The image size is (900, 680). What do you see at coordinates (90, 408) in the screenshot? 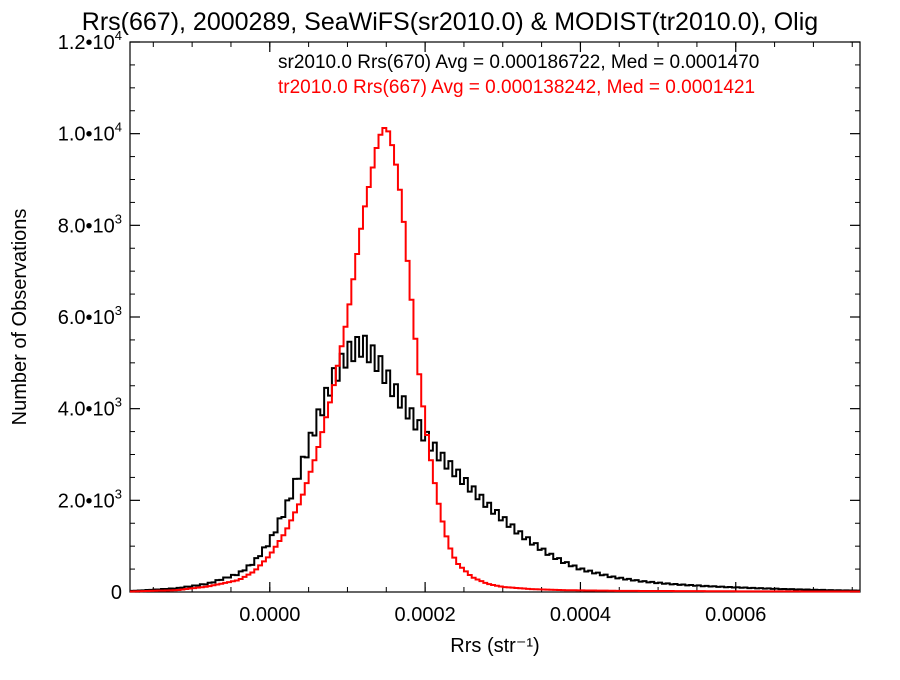
I see `y-tick-label: 4.0•103` at bounding box center [90, 408].